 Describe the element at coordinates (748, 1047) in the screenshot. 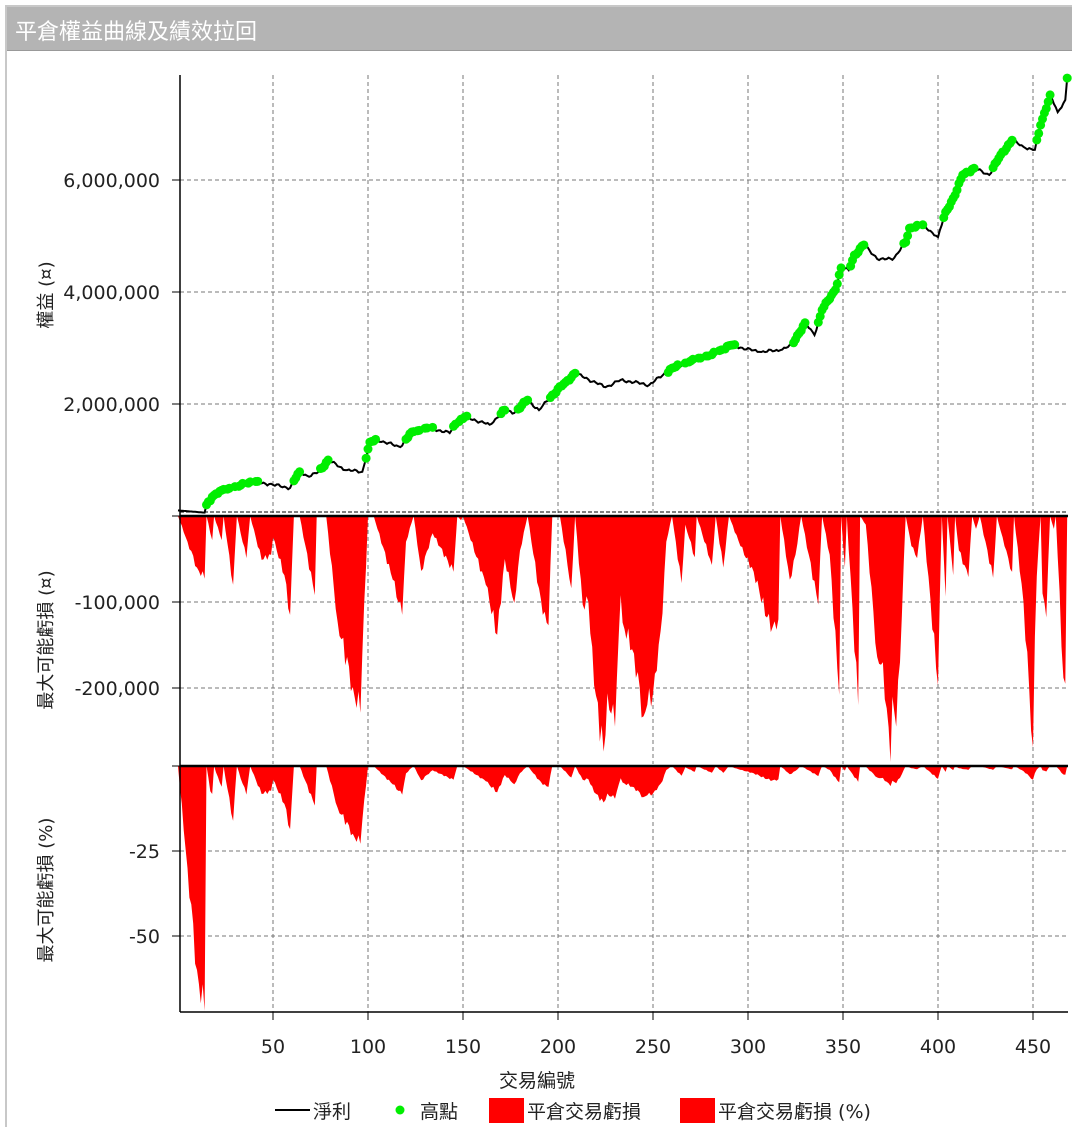

I see `x-tick-label: 300` at that location.